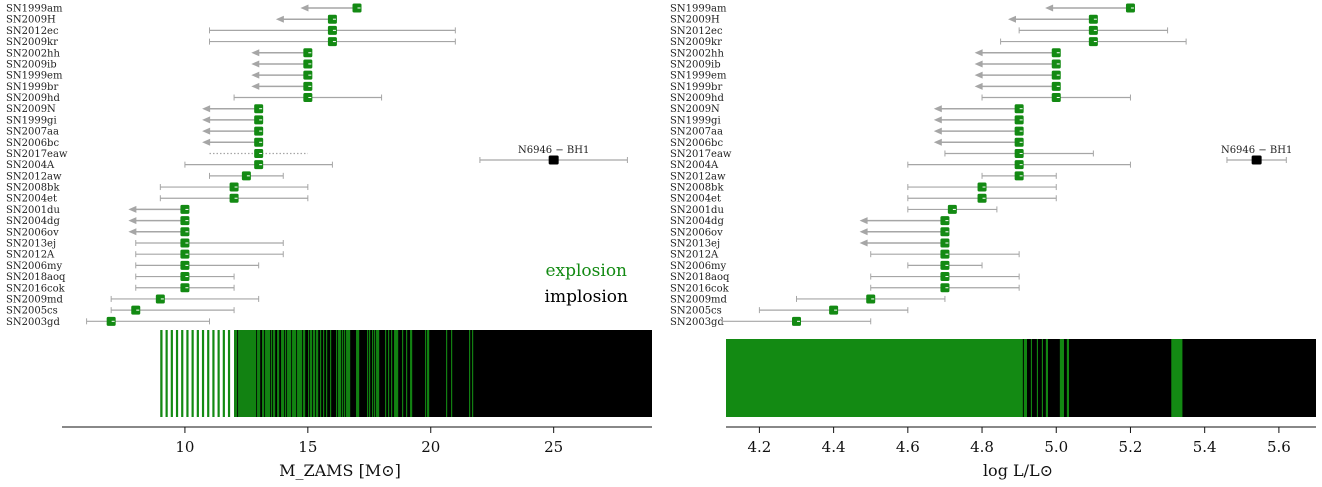  I want to click on progenitor-point: SN2009kr, so click(231, 42).